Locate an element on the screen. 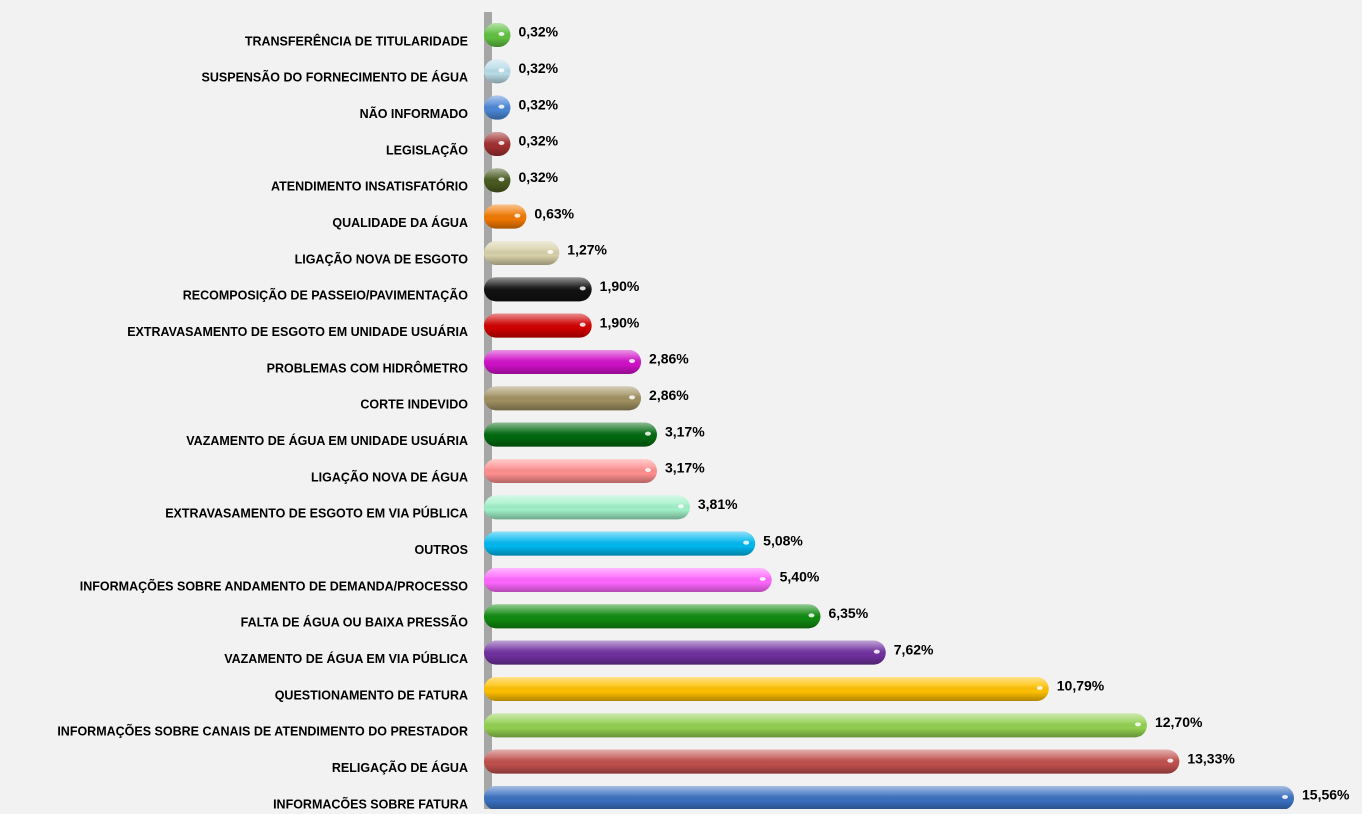  value-label: 3,81% is located at coordinates (718, 504).